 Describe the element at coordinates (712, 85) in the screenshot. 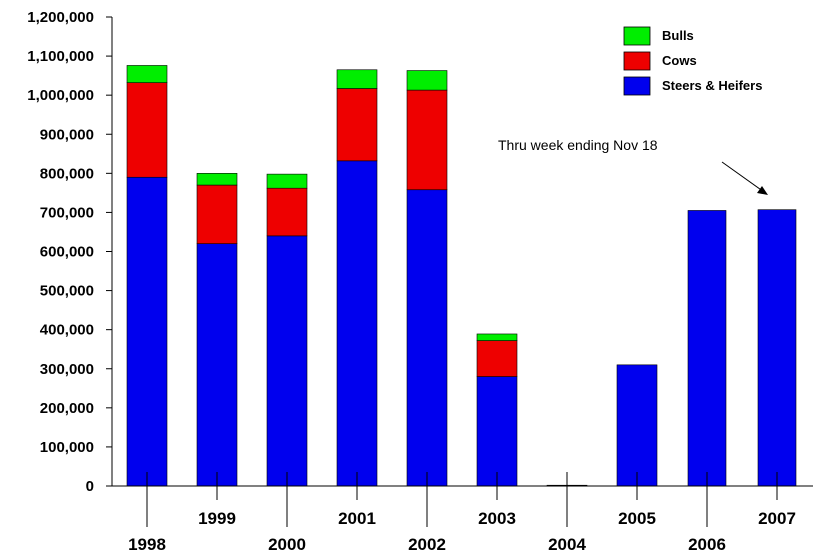

I see `legend-label: Steers & Heifers` at that location.